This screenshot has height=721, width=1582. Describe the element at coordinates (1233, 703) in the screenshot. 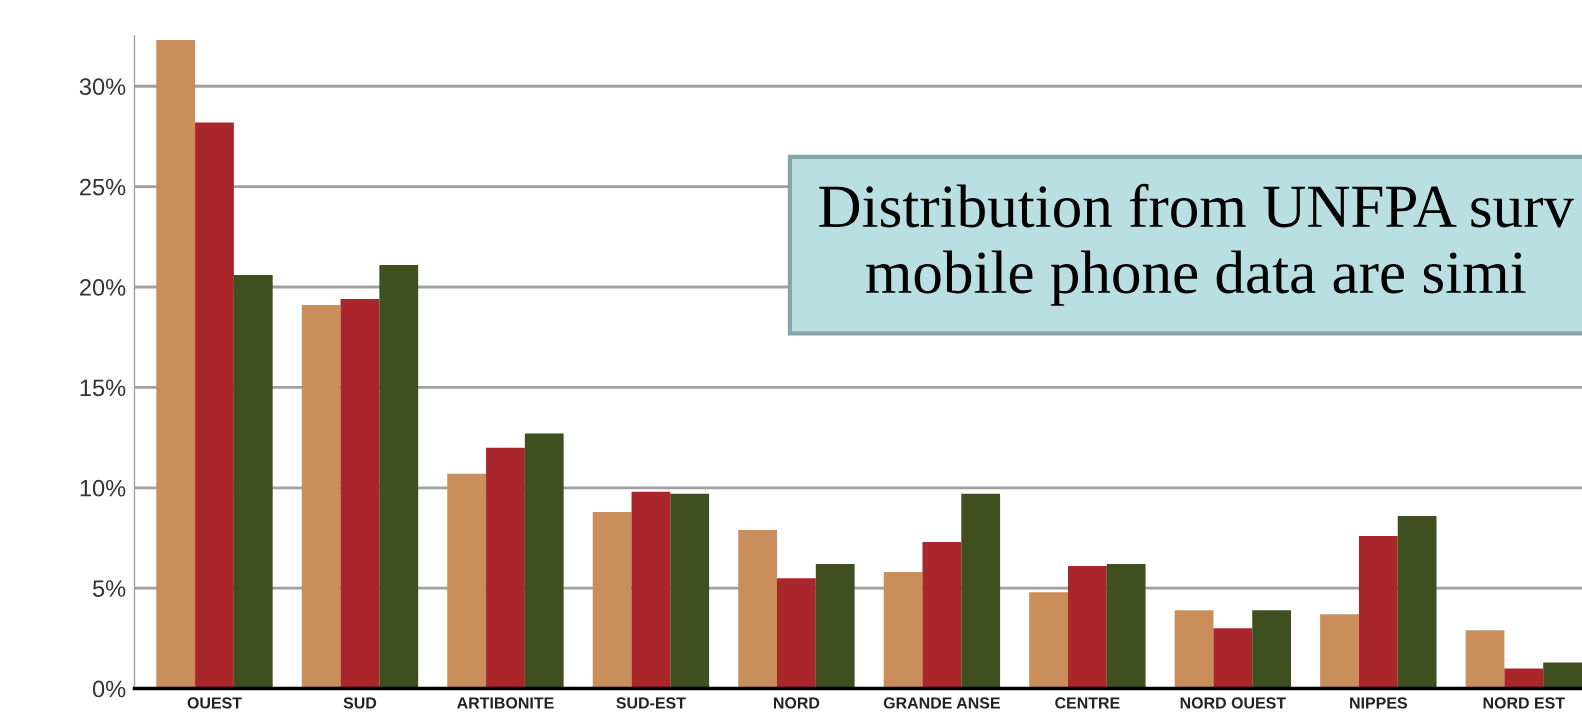

I see `x-tick-label: NORD OUEST` at that location.